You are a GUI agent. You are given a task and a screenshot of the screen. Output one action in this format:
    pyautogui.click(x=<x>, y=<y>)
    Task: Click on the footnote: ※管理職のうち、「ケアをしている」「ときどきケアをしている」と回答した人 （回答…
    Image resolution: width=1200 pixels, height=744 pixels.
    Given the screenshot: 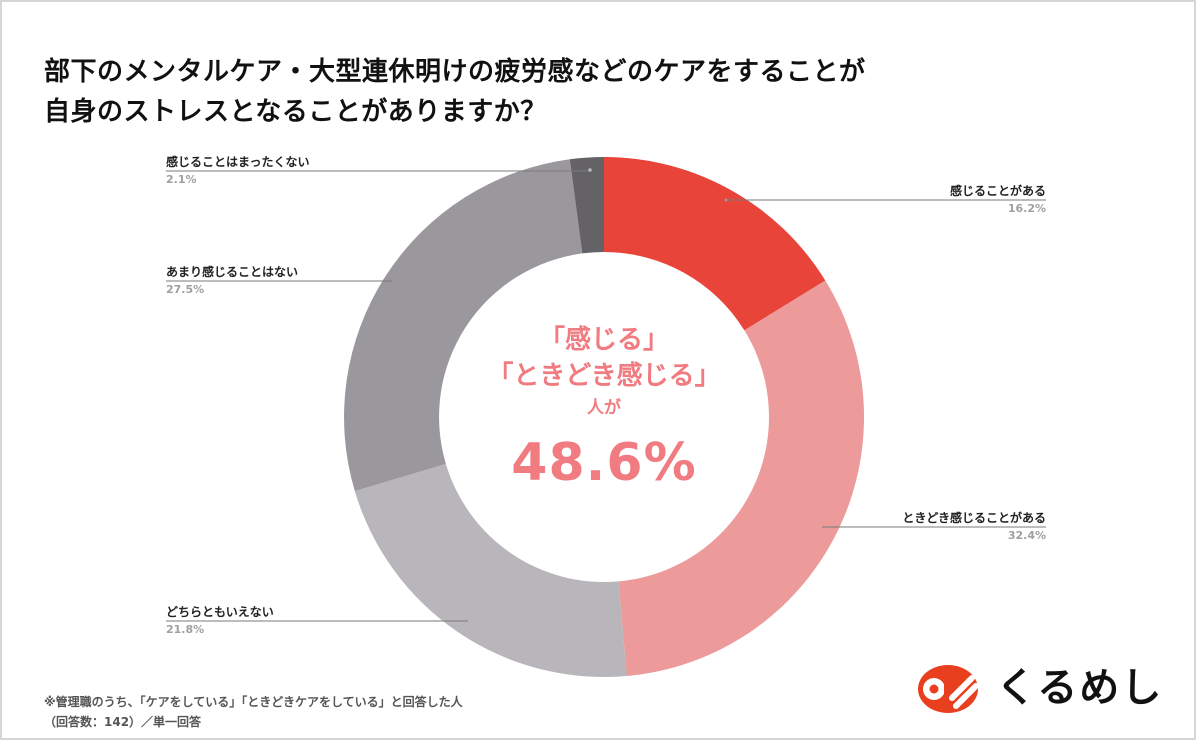 What is the action you would take?
    pyautogui.click(x=253, y=712)
    